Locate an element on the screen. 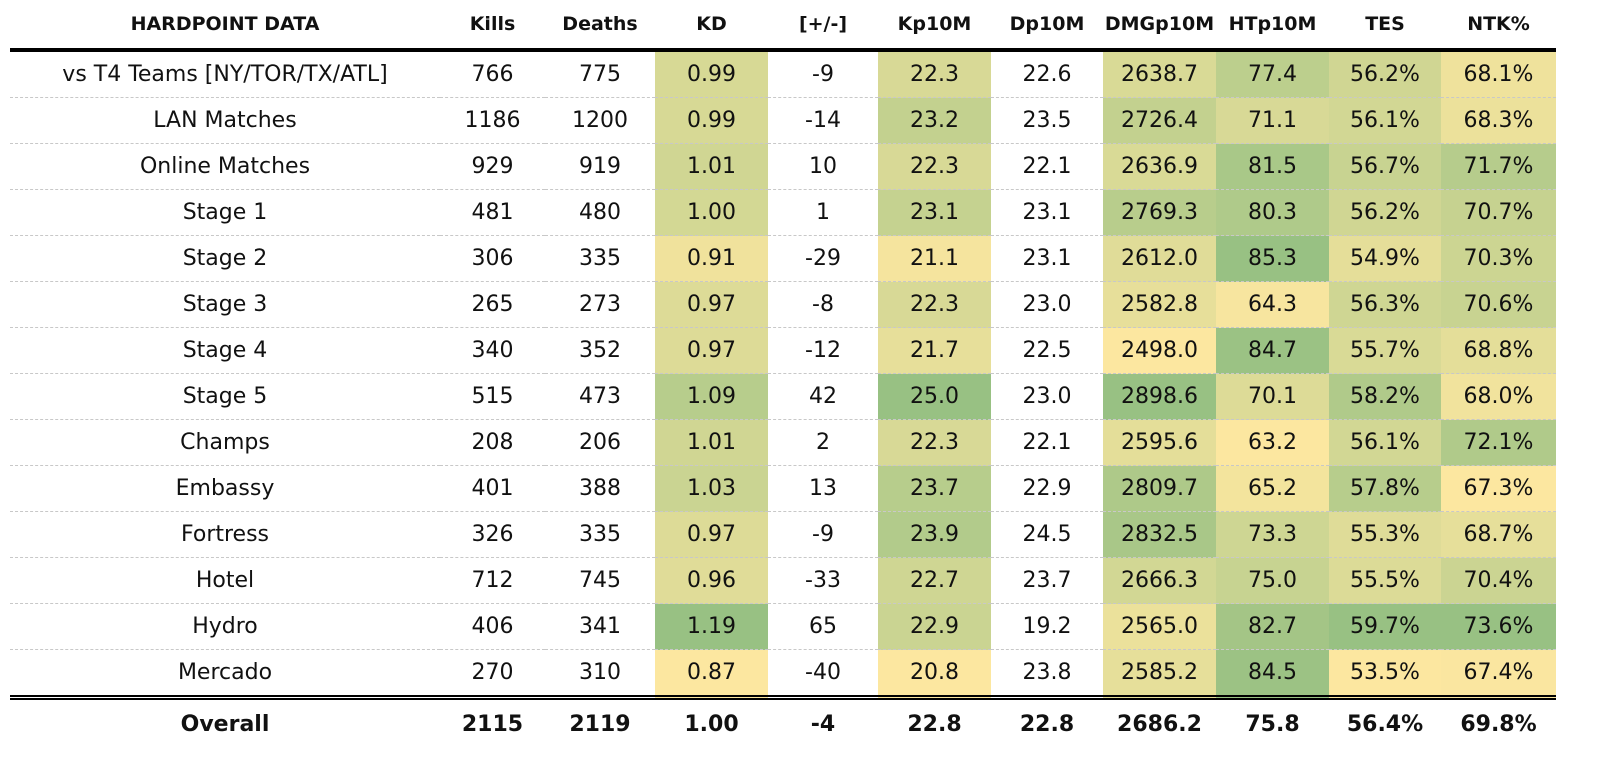 The width and height of the screenshot is (1608, 766). cell-htp10m: 84.7 is located at coordinates (1272, 350).